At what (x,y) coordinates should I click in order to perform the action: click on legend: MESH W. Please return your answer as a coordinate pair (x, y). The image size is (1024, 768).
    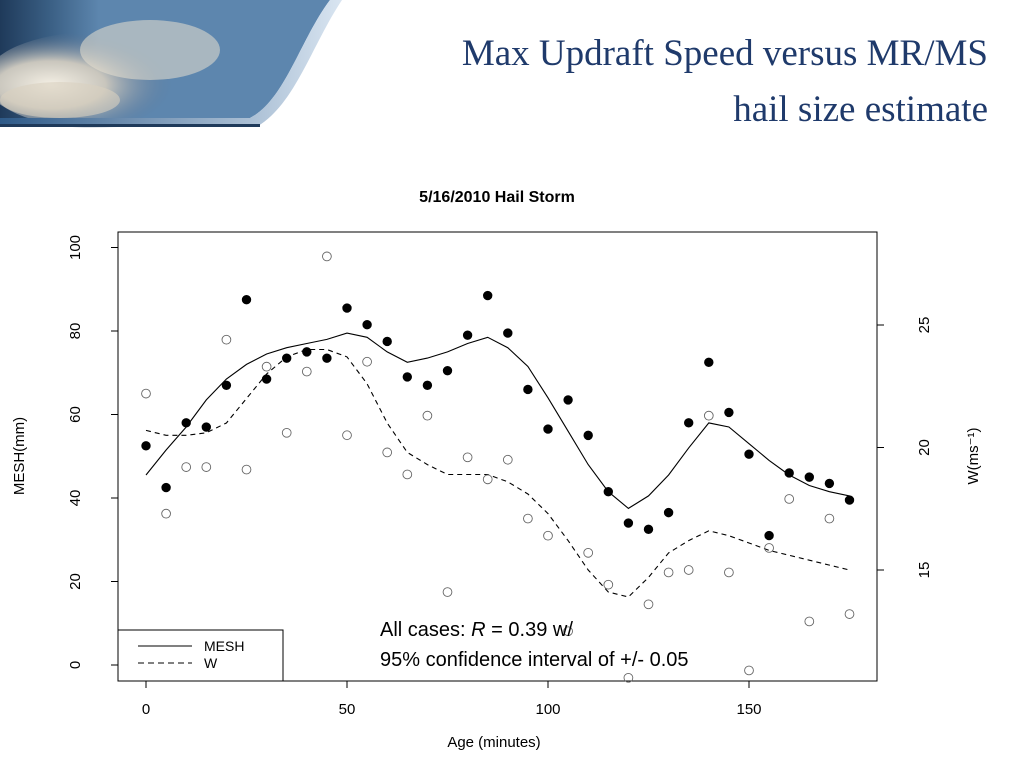
    Looking at the image, I should click on (200, 655).